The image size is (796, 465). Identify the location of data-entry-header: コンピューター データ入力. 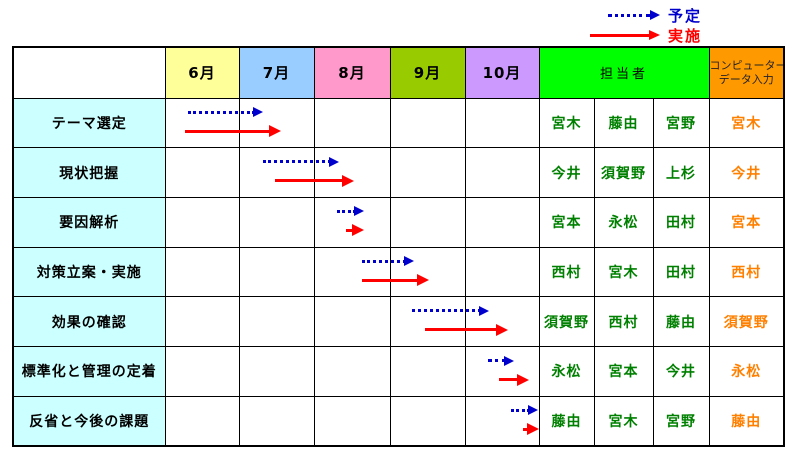
(746, 72).